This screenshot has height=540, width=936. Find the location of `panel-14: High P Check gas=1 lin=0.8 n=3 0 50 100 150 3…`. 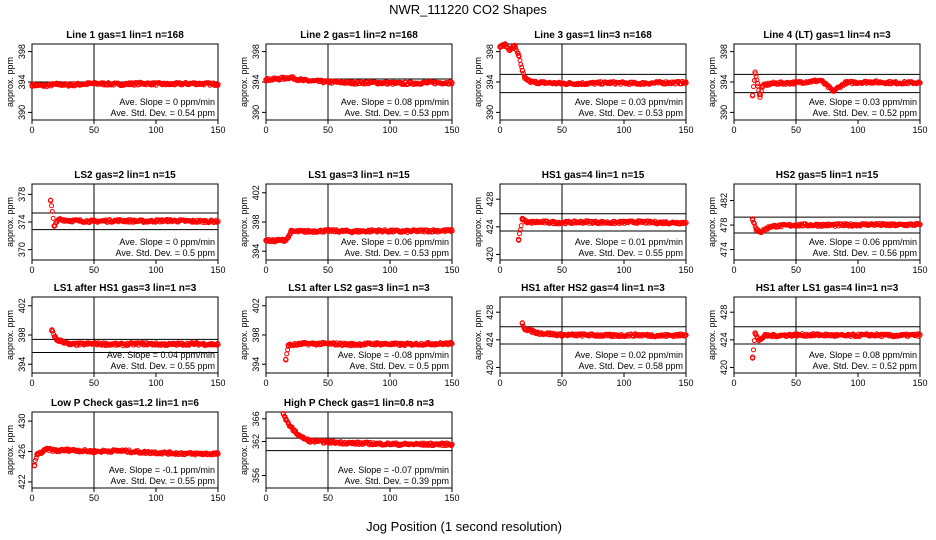

panel-14: High P Check gas=1 lin=0.8 n=3 0 50 100 150 3… is located at coordinates (349, 450).